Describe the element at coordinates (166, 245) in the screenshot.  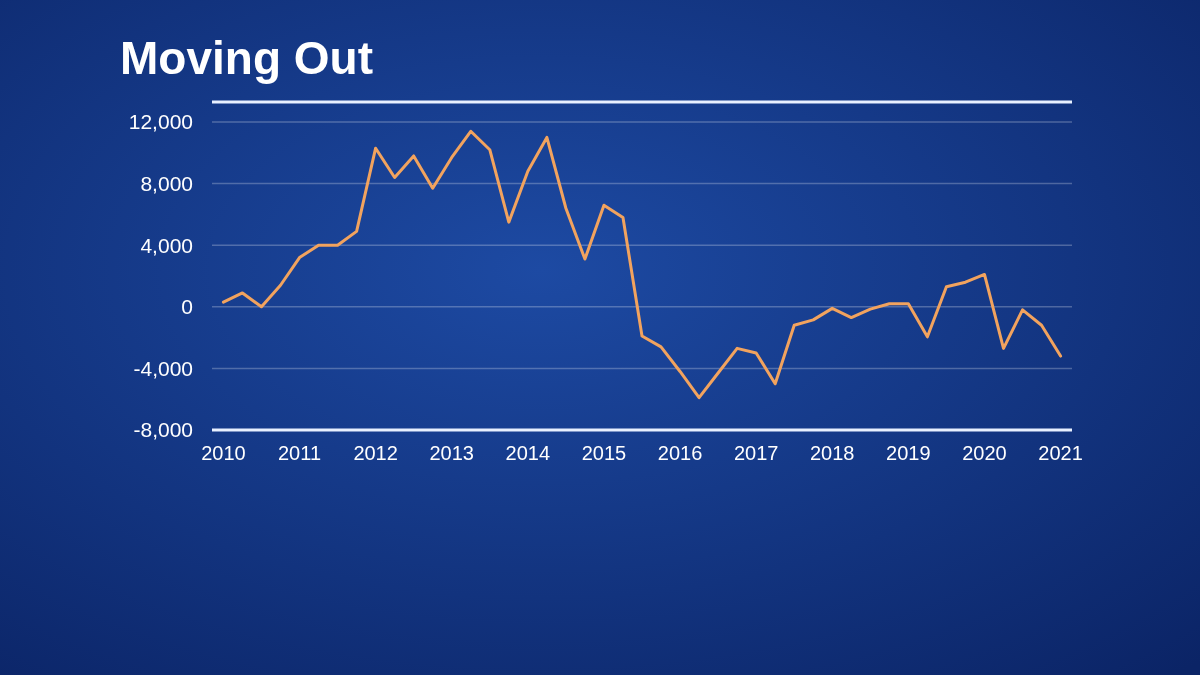
I see `y-tick-label: 4,000` at that location.